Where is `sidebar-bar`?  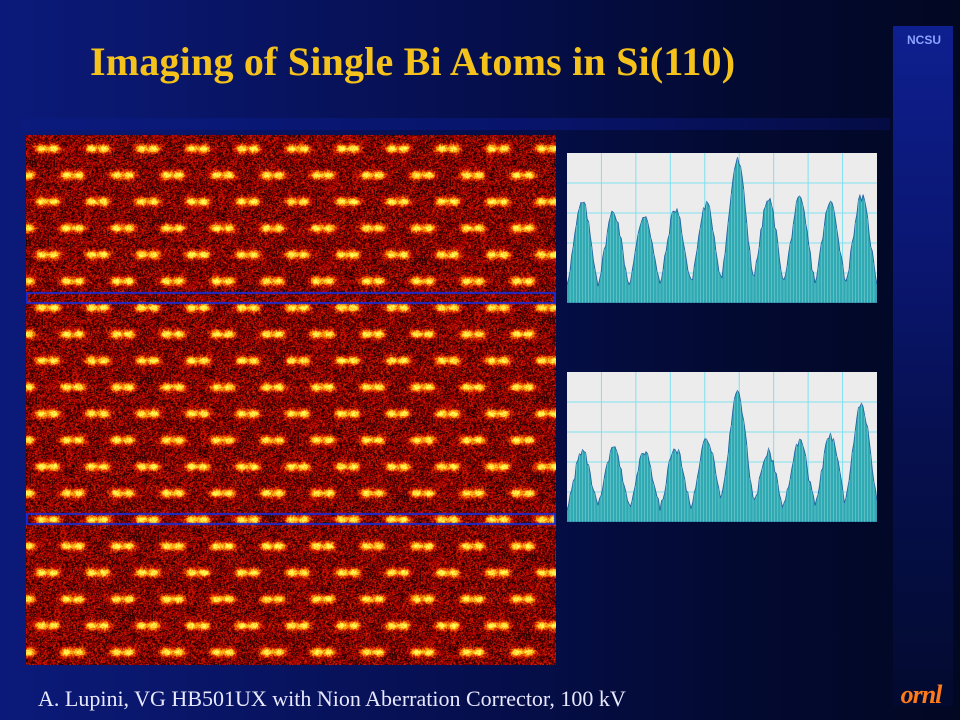 sidebar-bar is located at coordinates (923, 366).